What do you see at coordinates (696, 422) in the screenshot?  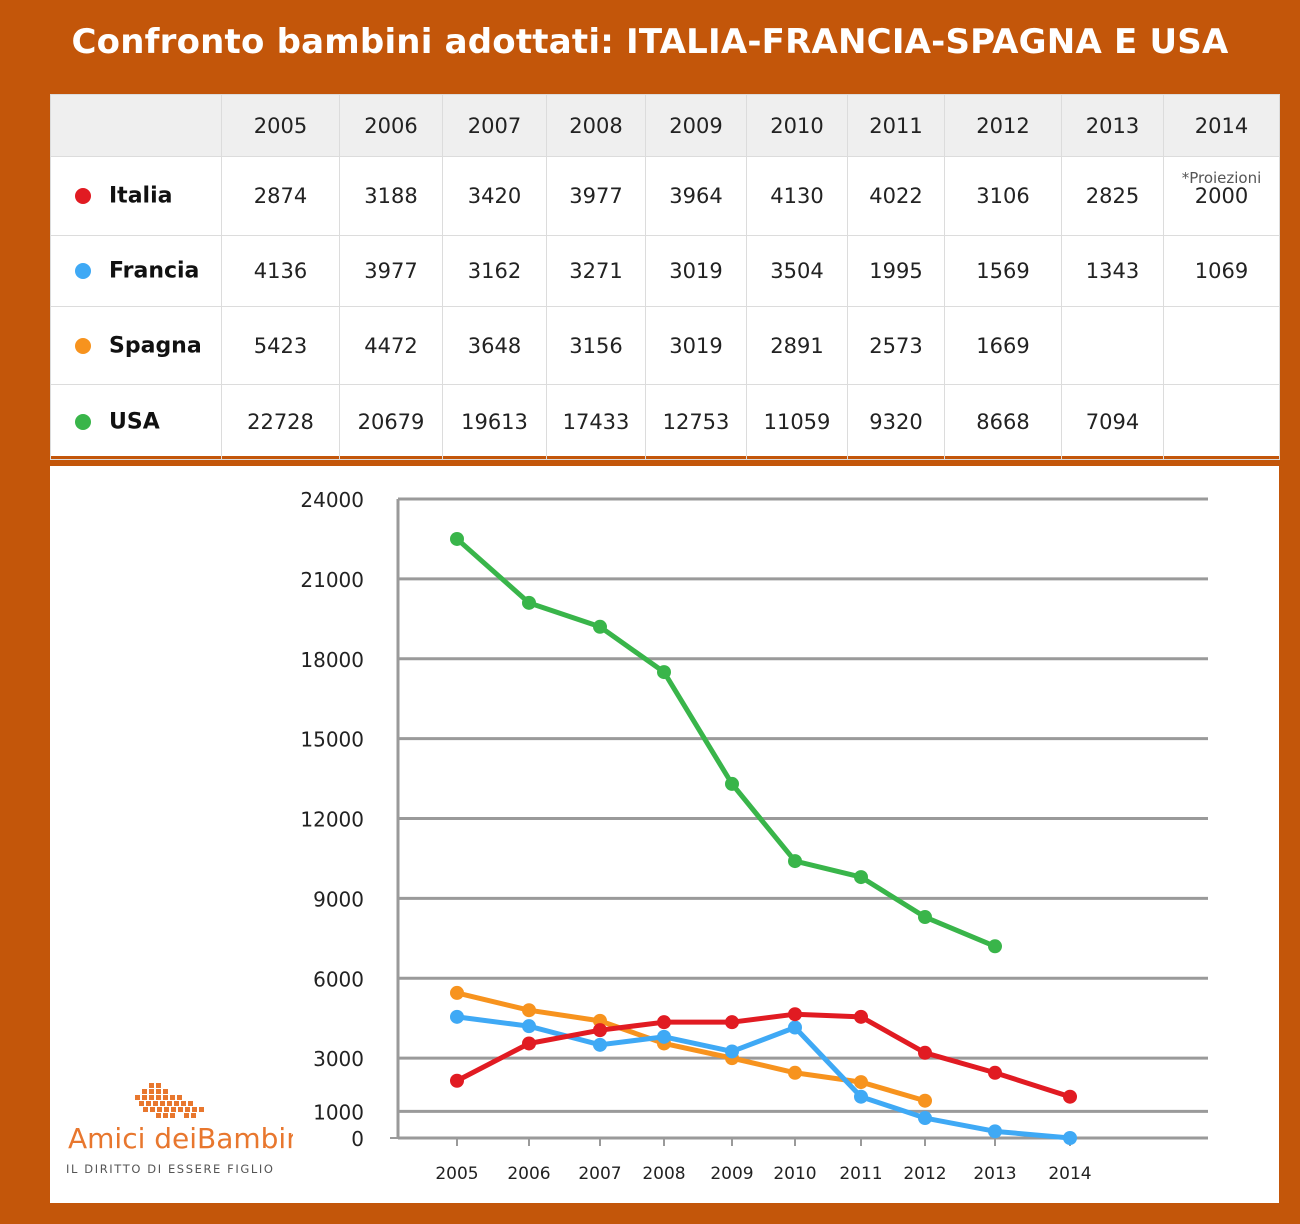 I see `table-cell: 12753` at bounding box center [696, 422].